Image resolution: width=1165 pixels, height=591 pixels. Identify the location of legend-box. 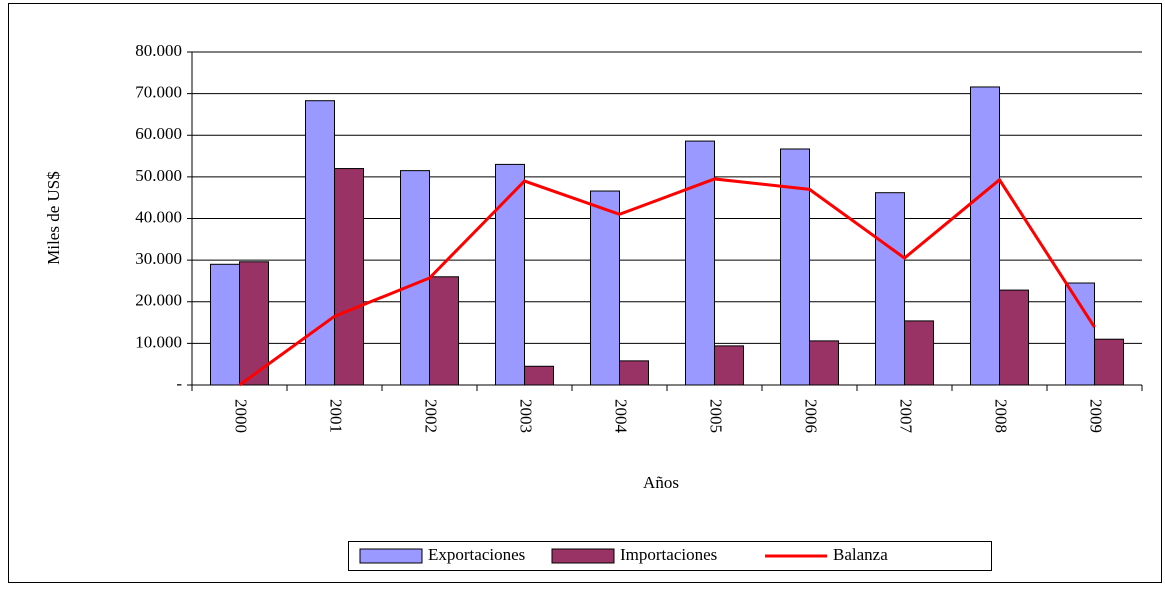
(670, 556).